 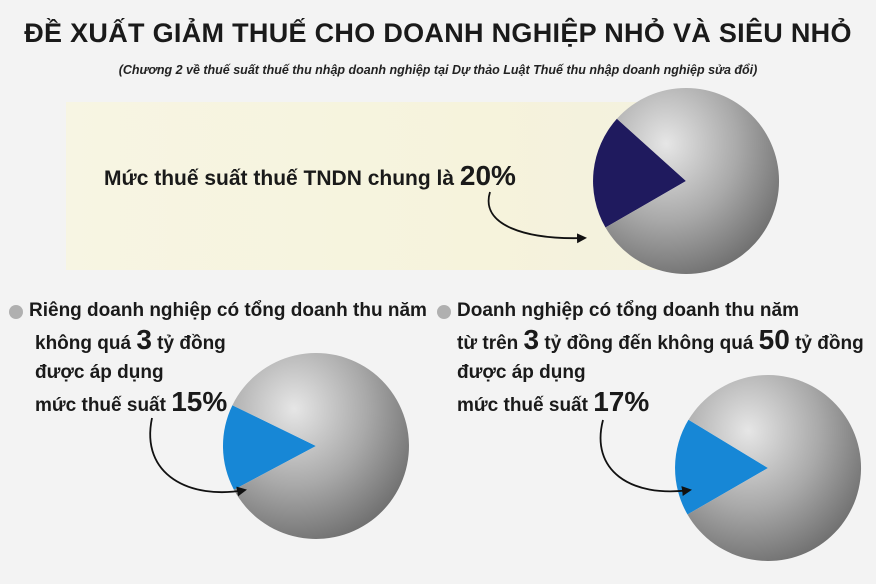 I want to click on left-line-4: mức thuế suất 15%, so click(x=131, y=401).